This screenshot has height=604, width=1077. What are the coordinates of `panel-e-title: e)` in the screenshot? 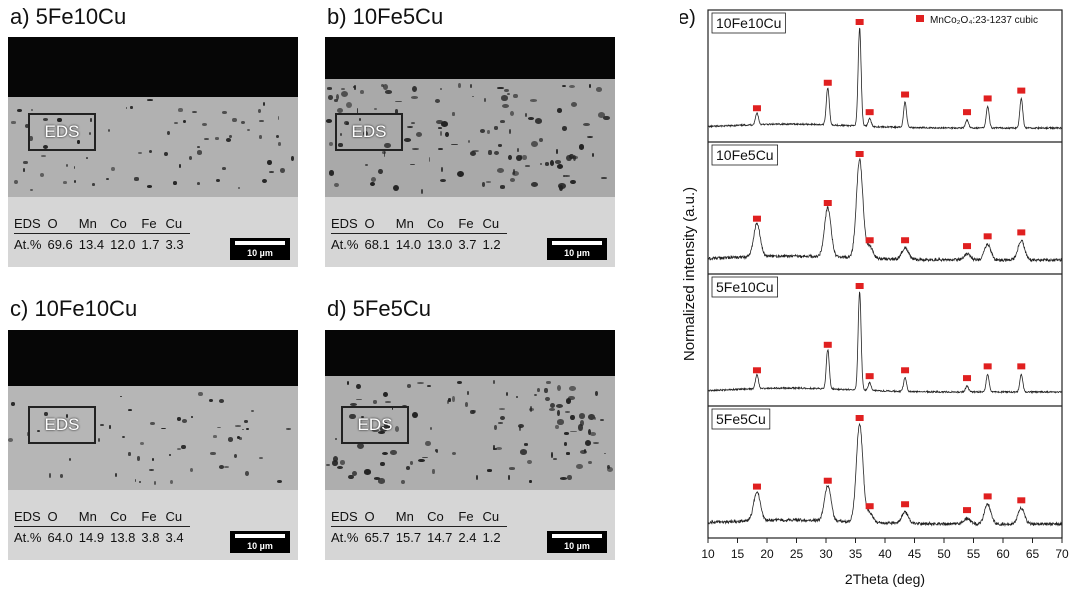 It's located at (688, 18).